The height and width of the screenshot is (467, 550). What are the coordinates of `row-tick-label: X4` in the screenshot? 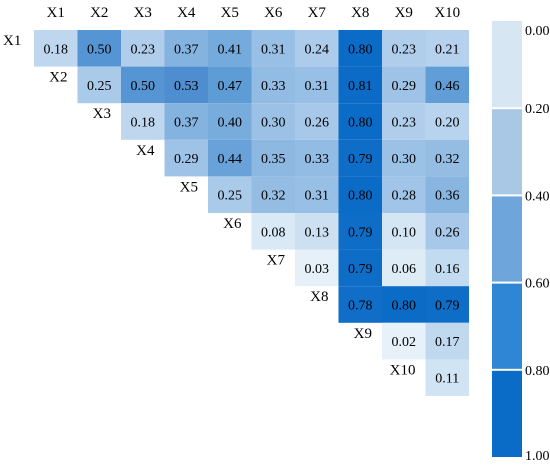 It's located at (145, 151).